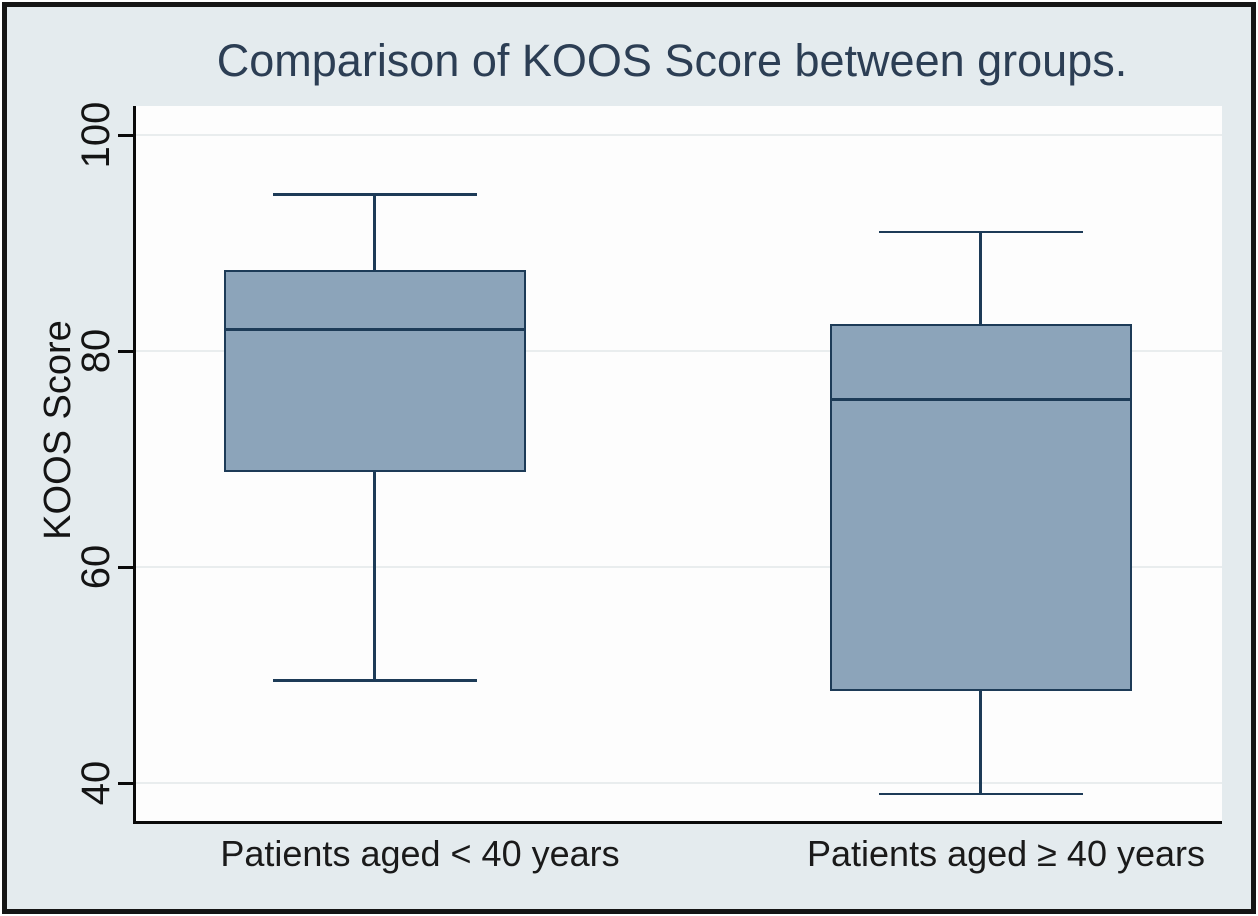 This screenshot has height=916, width=1258. I want to click on y-tick-label-100: 100, so click(96, 135).